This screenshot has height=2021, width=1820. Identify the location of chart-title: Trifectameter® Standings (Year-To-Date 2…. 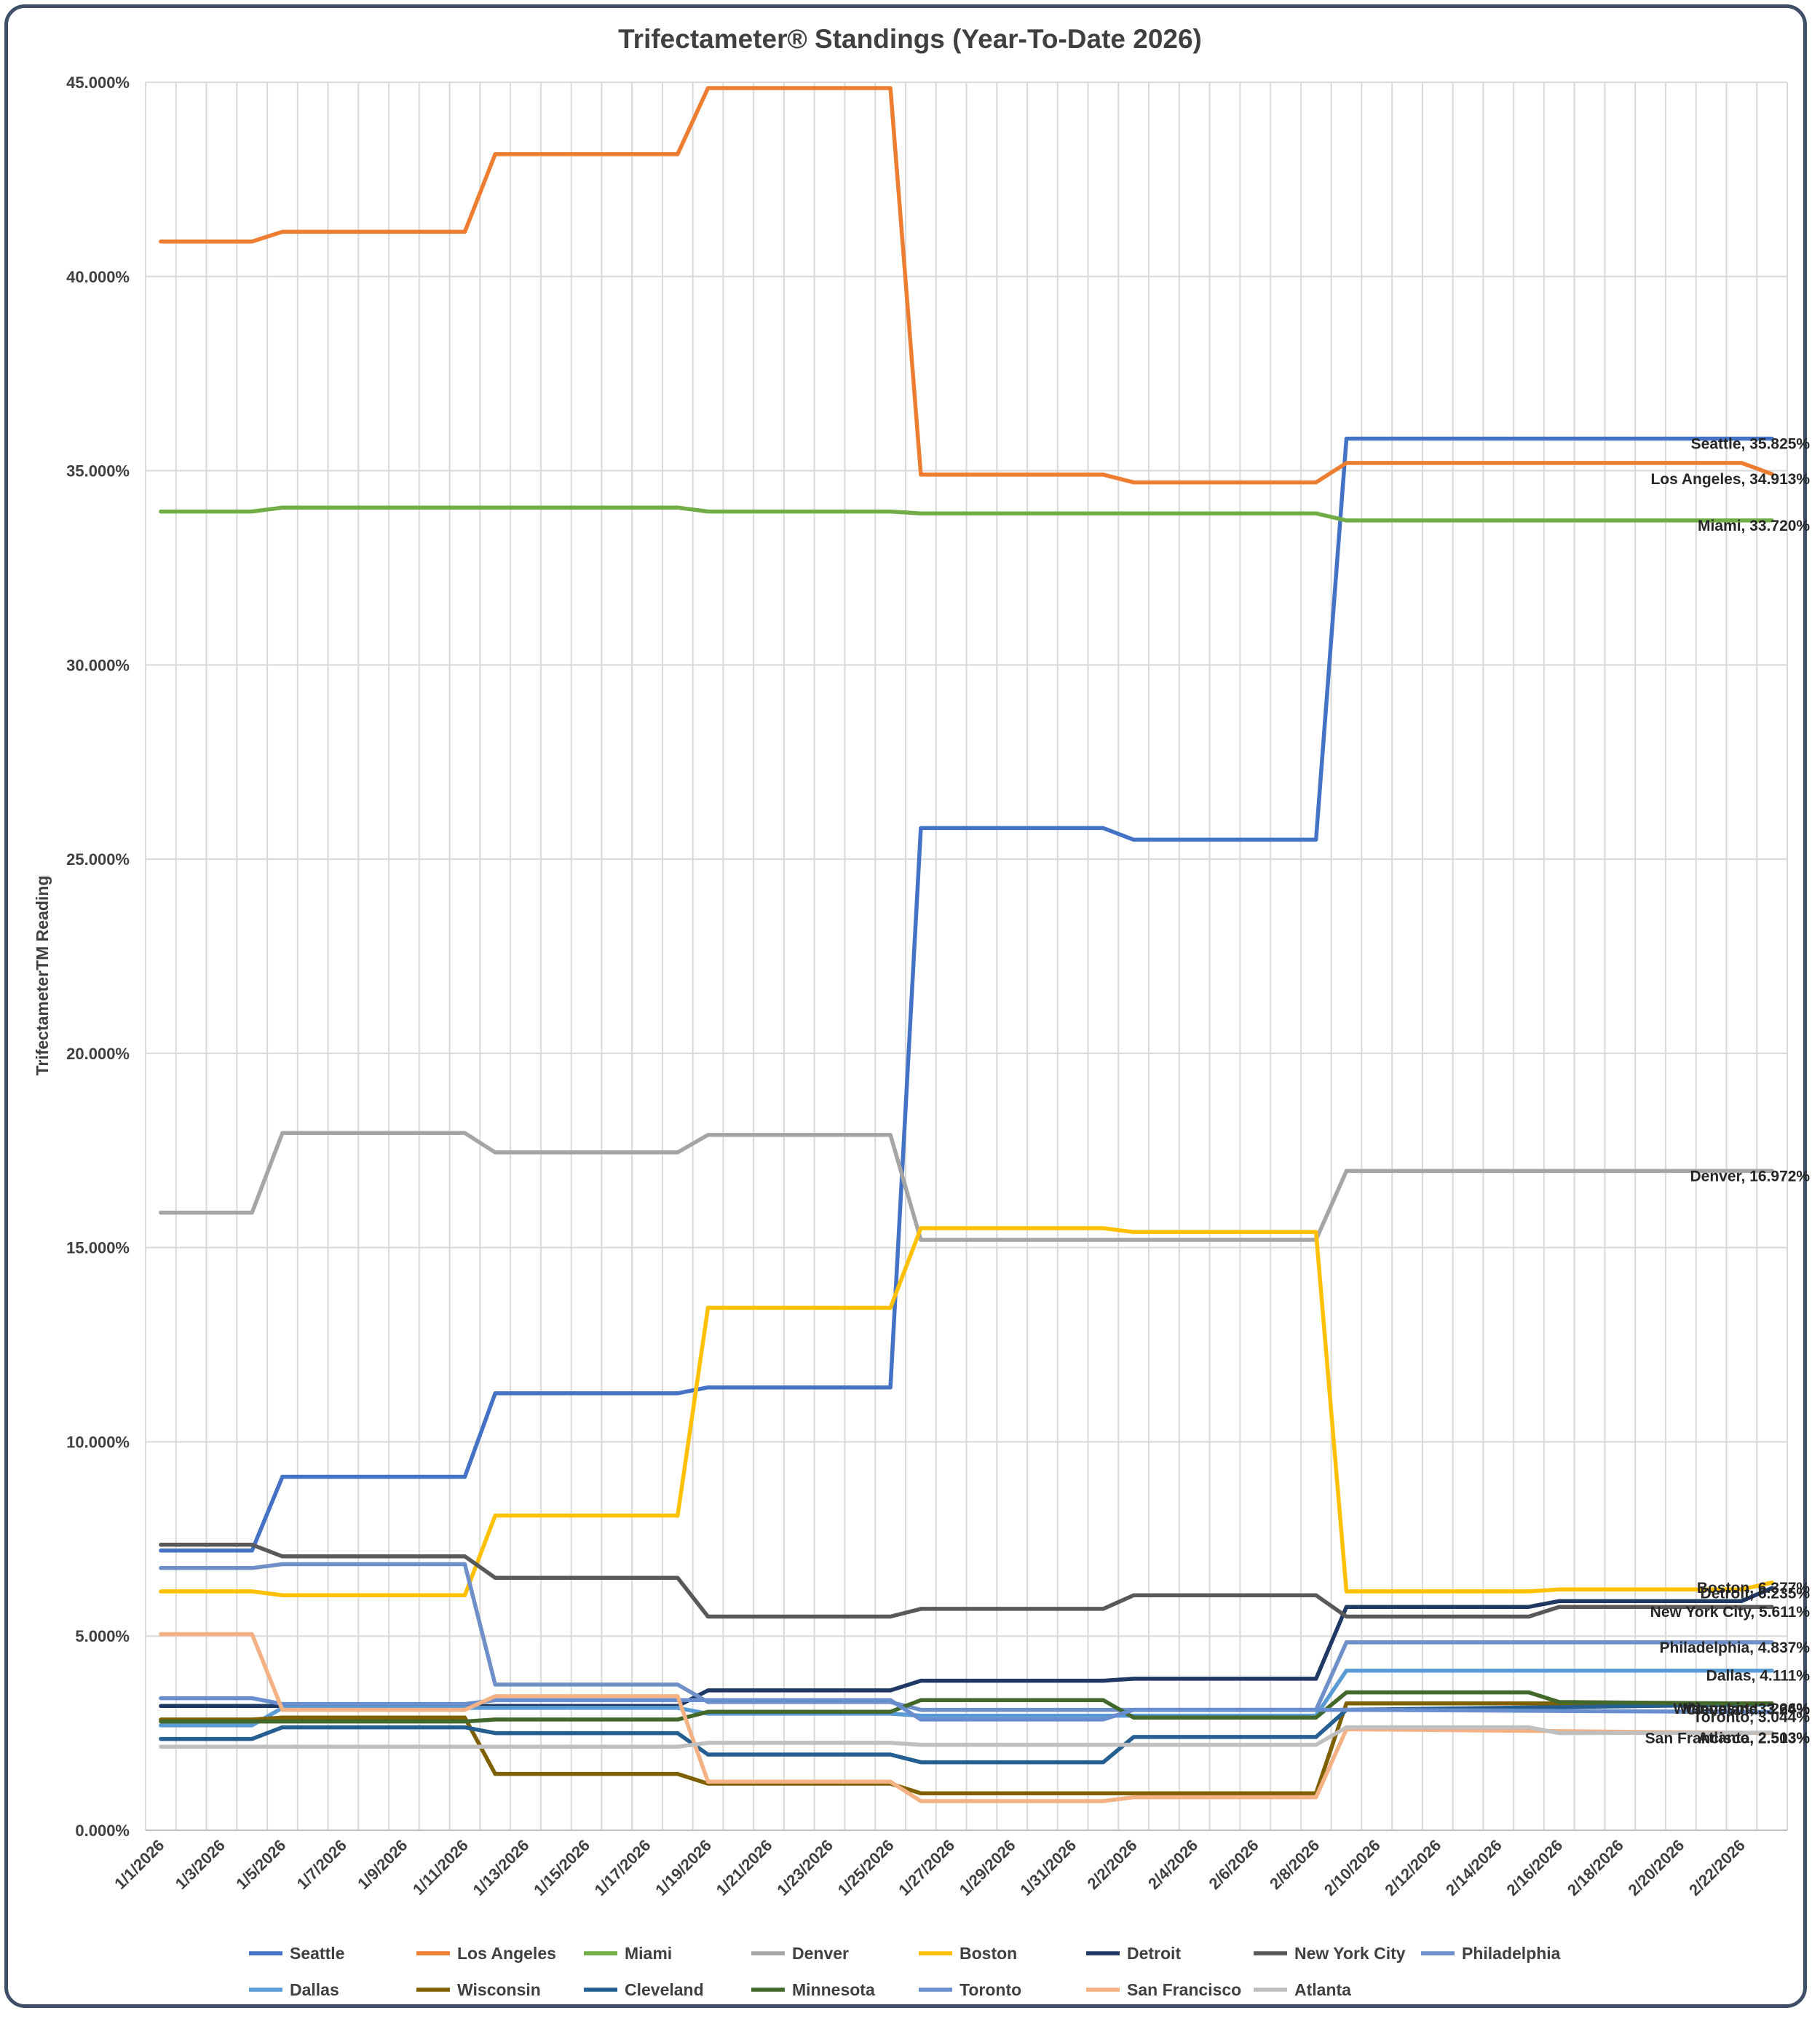
(910, 39).